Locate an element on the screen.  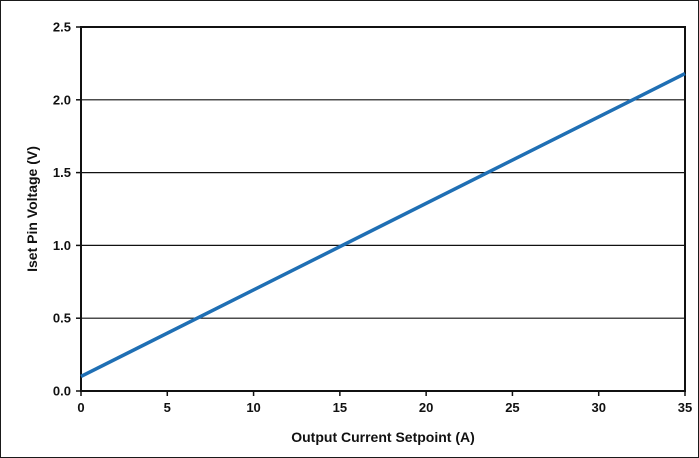
x-tick-label: 25 is located at coordinates (512, 407).